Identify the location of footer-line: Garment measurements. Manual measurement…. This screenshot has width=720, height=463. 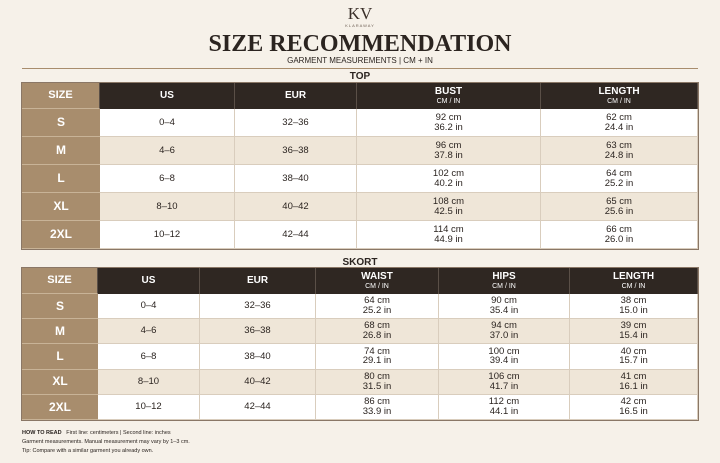
(106, 442).